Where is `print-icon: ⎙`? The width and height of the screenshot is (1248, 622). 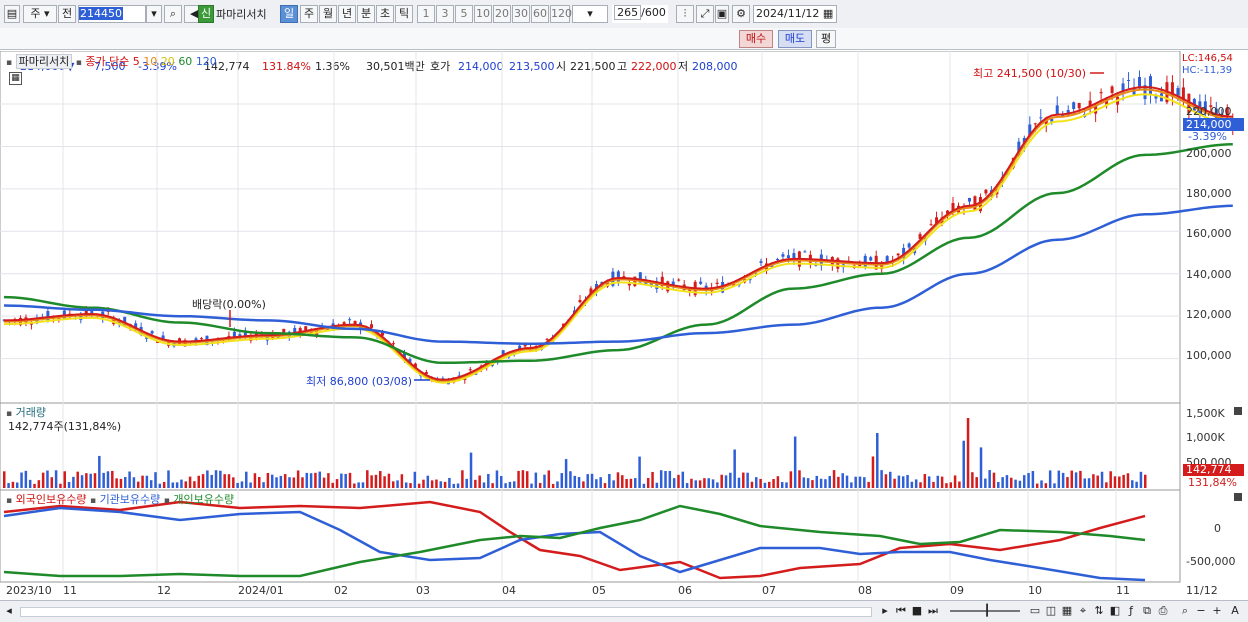
print-icon: ⎙ is located at coordinates (1163, 610).